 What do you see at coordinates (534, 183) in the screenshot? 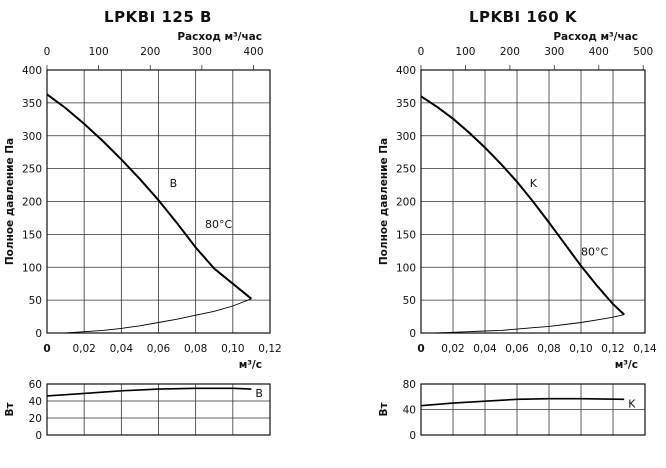
I see `curve-annotation: K` at bounding box center [534, 183].